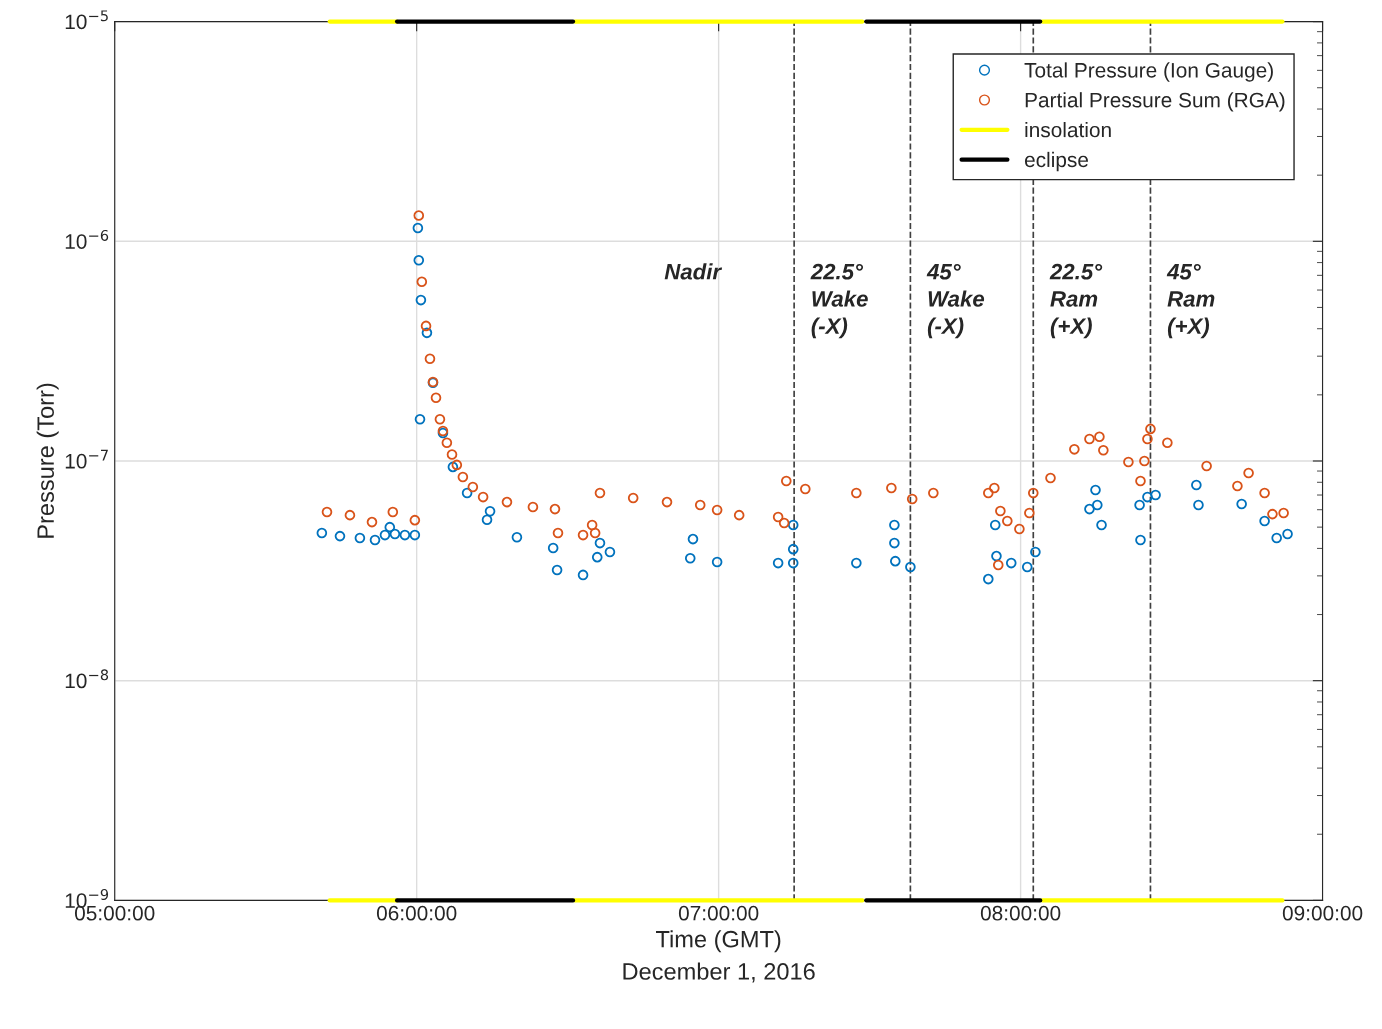 The width and height of the screenshot is (1382, 1029). Describe the element at coordinates (1020, 913) in the screenshot. I see `x-tick-label: 08:00:00` at that location.